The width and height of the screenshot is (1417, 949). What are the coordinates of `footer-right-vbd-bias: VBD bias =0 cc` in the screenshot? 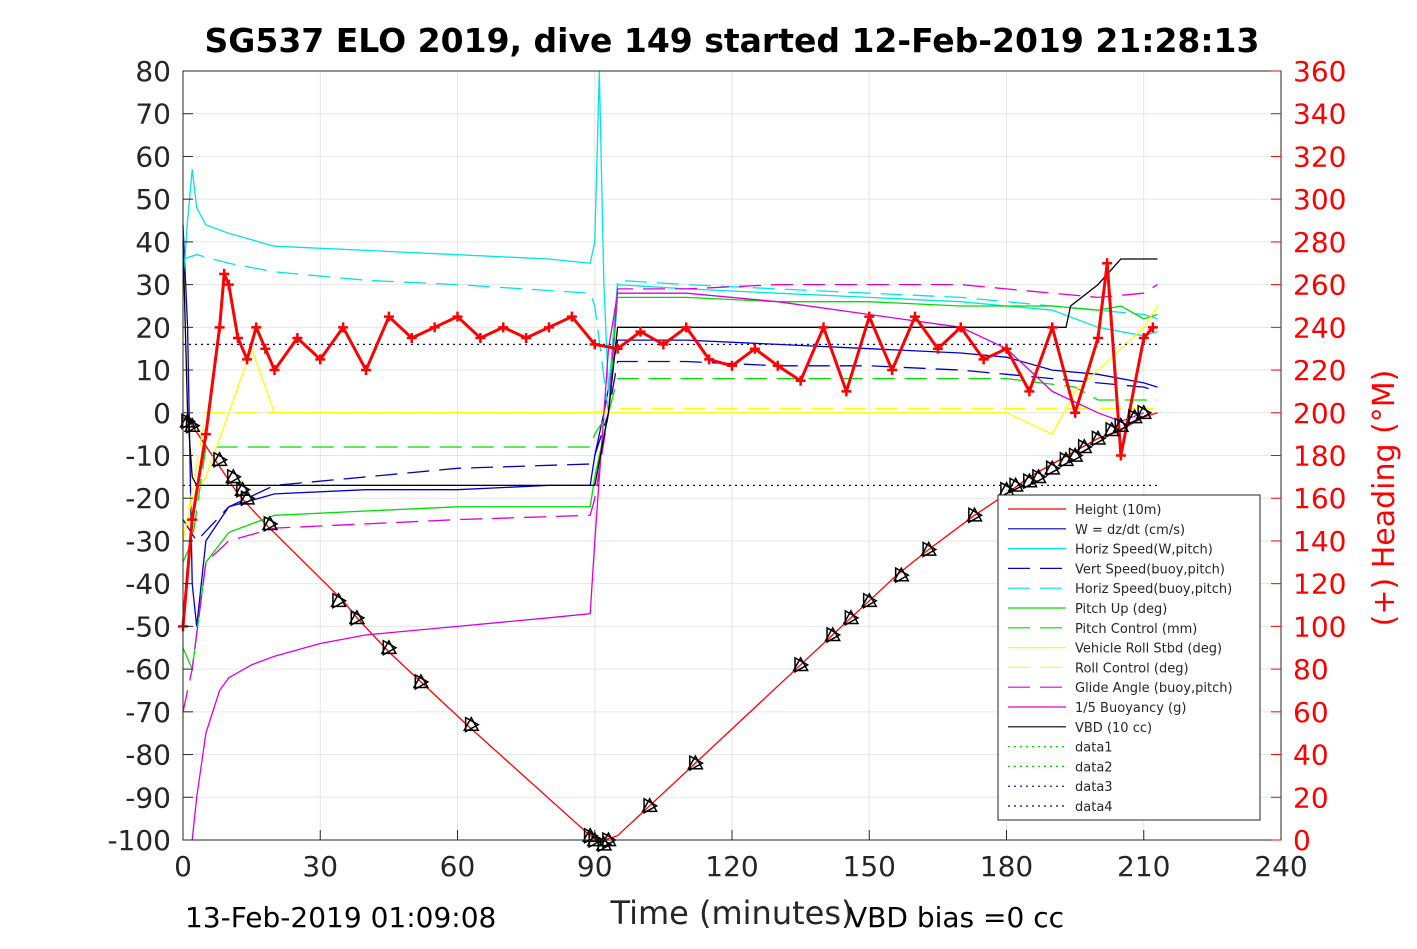 It's located at (956, 917).